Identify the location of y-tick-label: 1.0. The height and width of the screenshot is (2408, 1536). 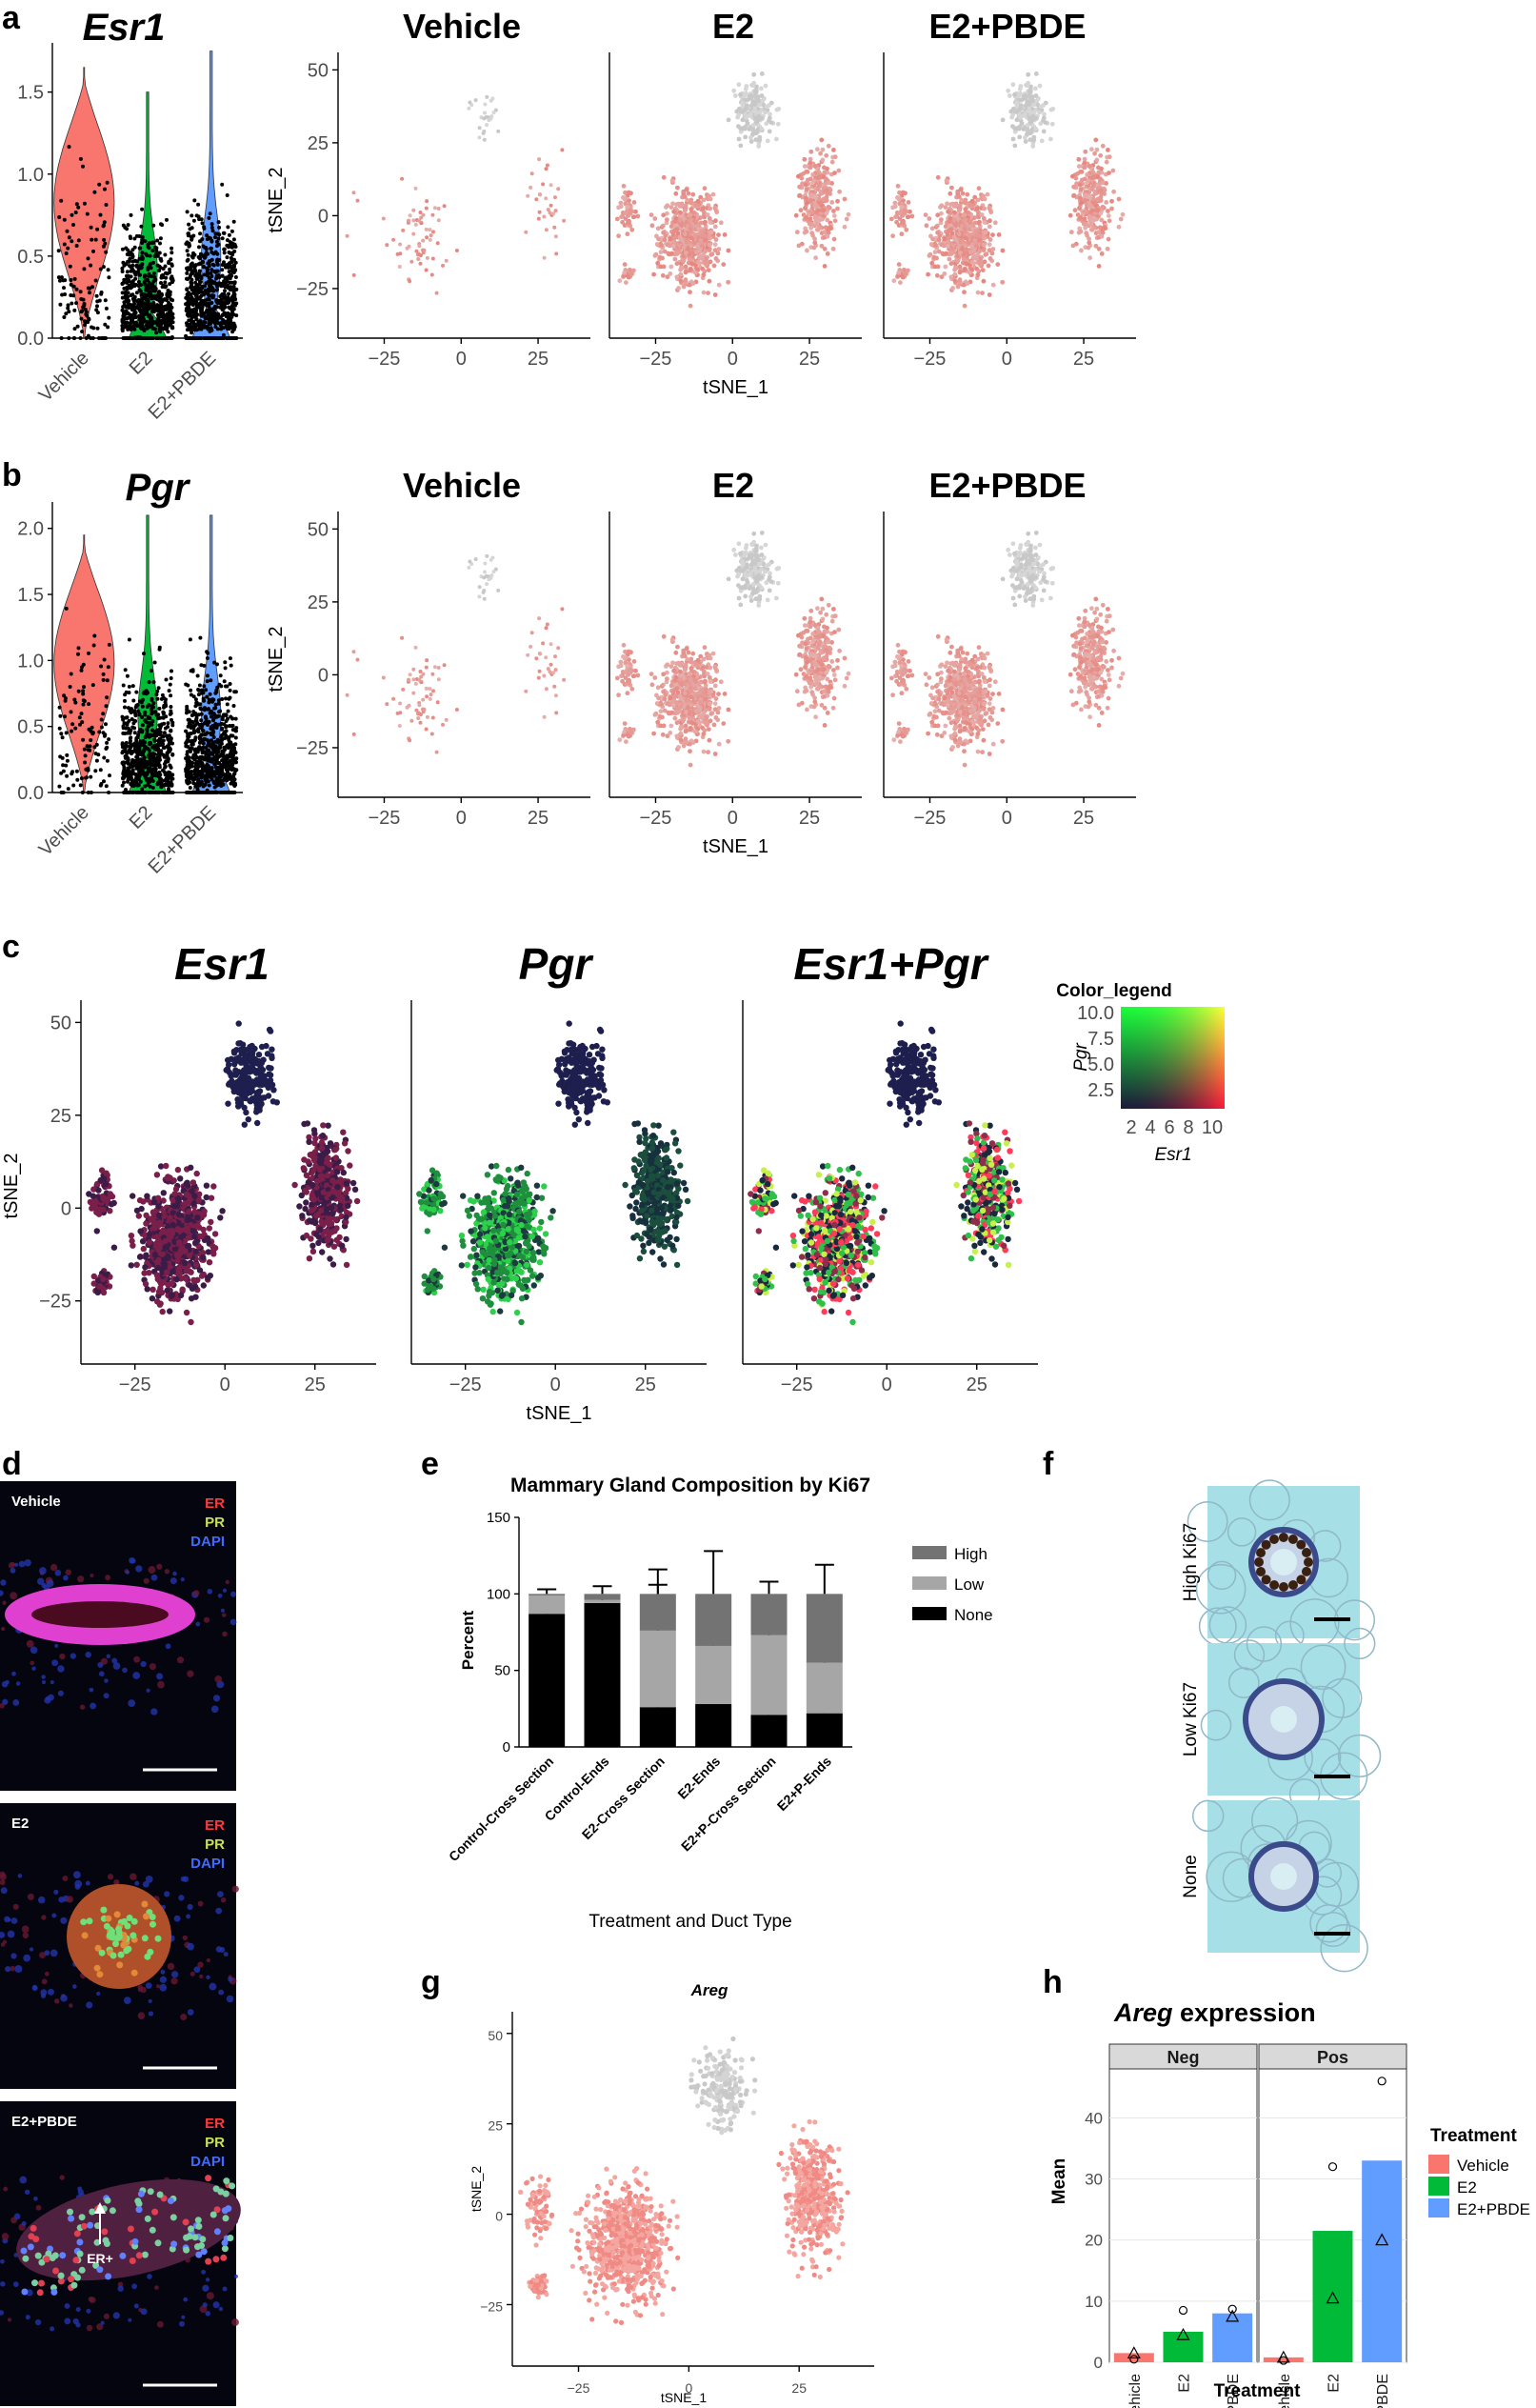
(30, 661).